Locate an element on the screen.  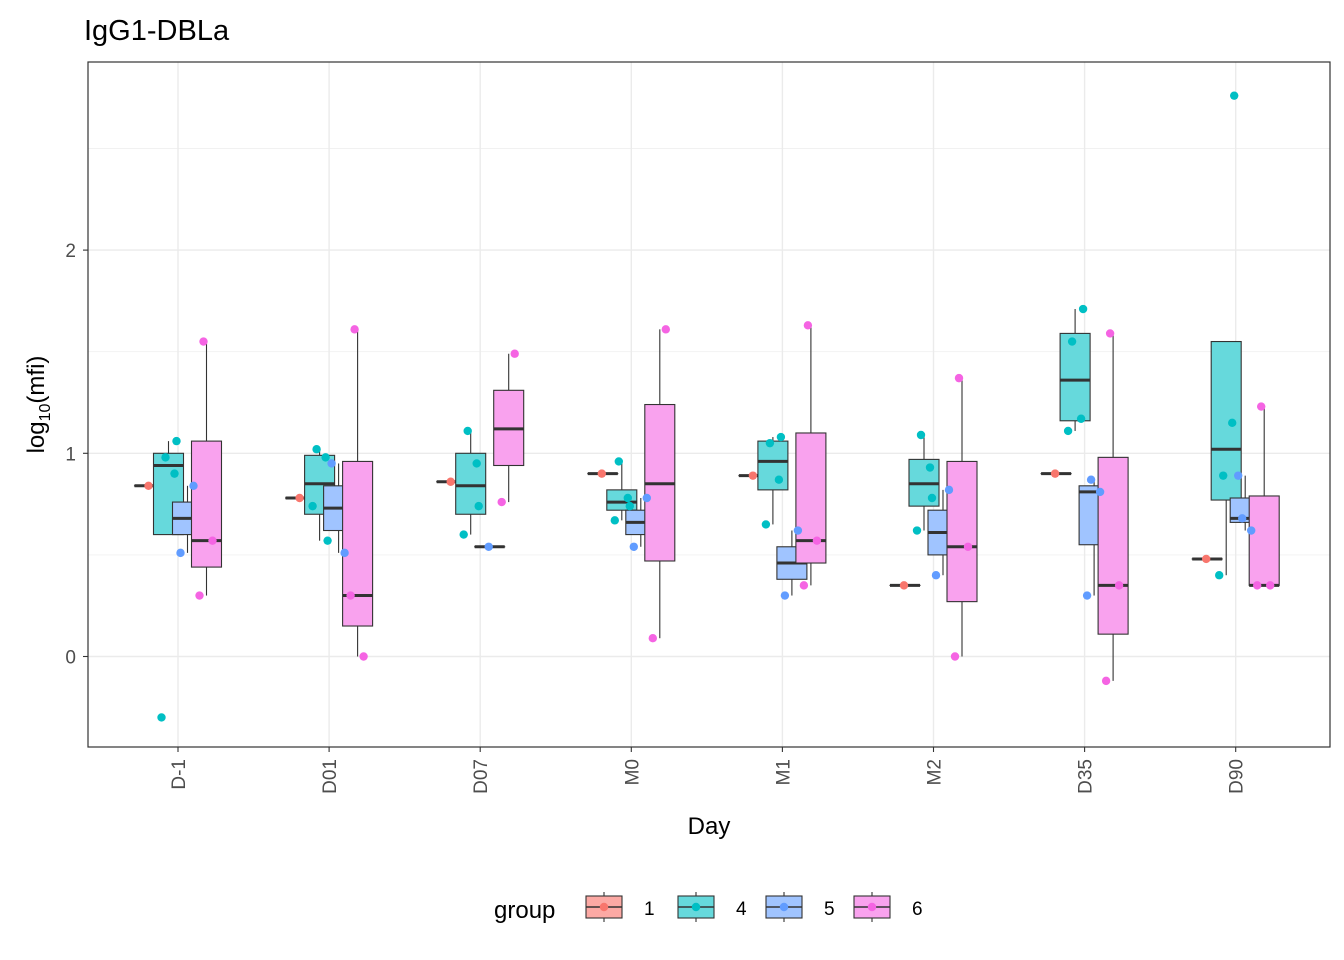
y-tick-label: 0 is located at coordinates (70, 658).